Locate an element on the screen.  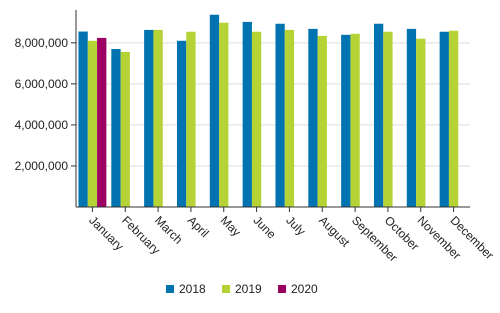
y-tick-label: 2,000,000 is located at coordinates (42, 166).